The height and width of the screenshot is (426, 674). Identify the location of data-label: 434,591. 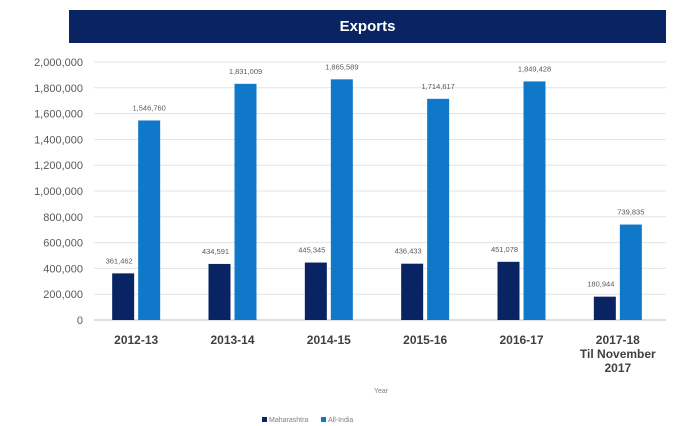
(215, 251).